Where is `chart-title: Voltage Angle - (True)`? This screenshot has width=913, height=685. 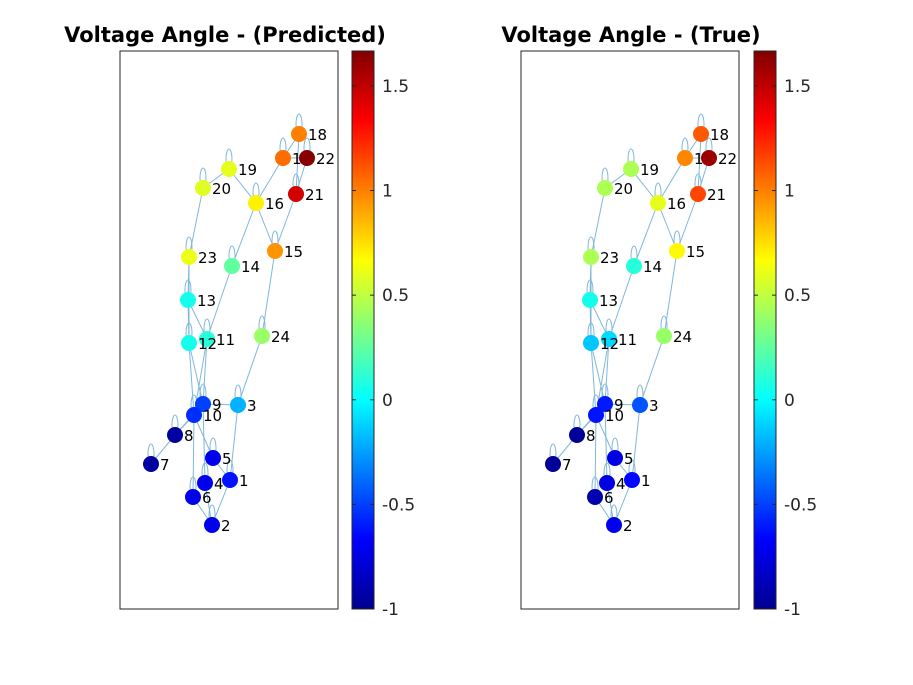
chart-title: Voltage Angle - (True) is located at coordinates (630, 35).